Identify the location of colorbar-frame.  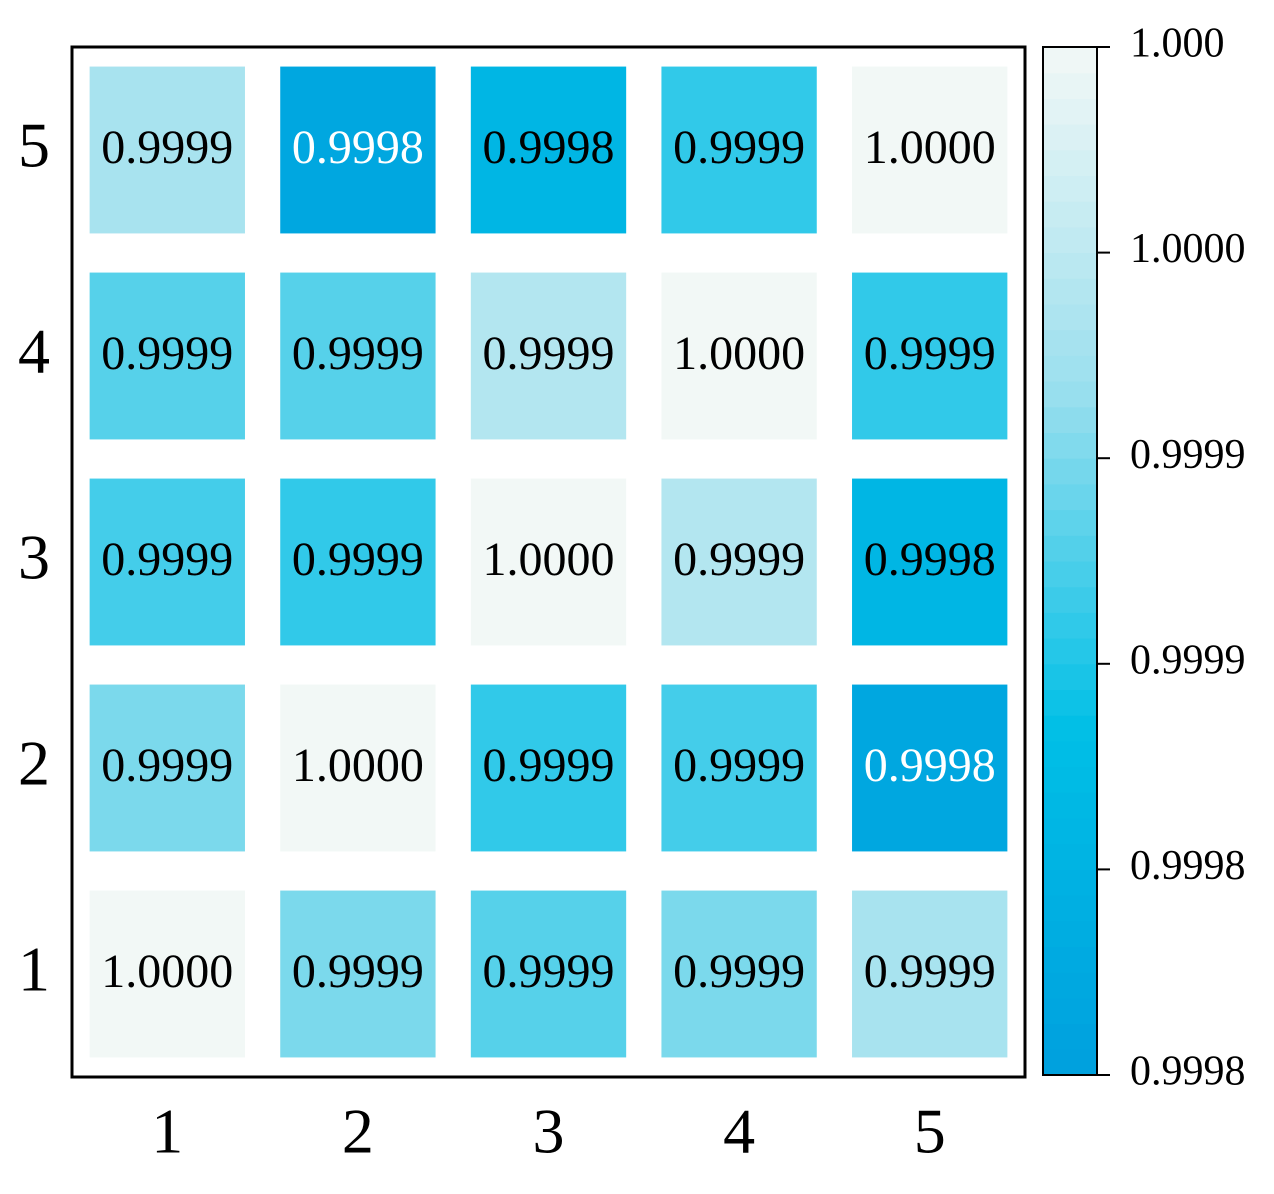
(1070, 561).